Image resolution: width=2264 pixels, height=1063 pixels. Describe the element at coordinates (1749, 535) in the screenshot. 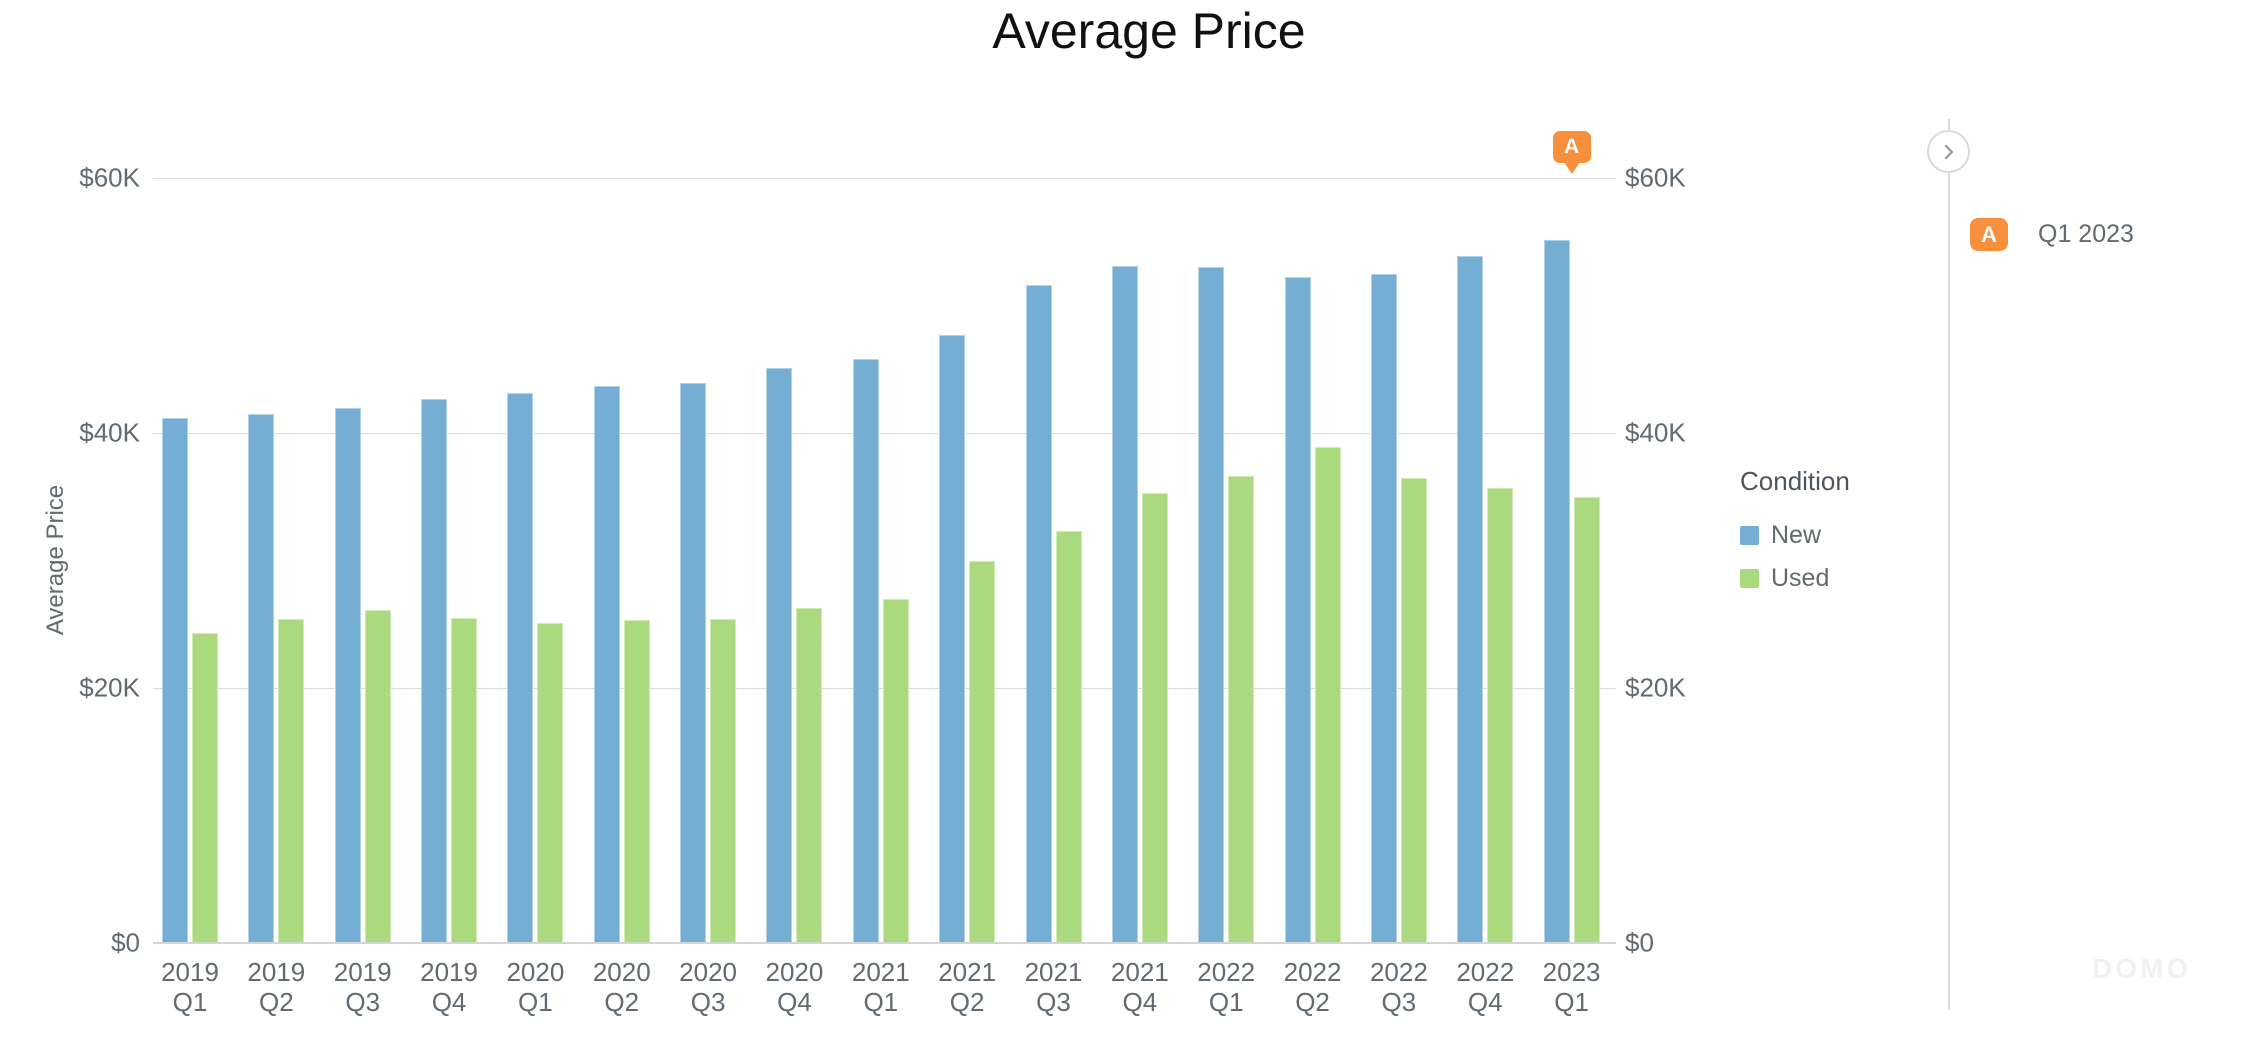

I see `legend-swatch-new` at that location.